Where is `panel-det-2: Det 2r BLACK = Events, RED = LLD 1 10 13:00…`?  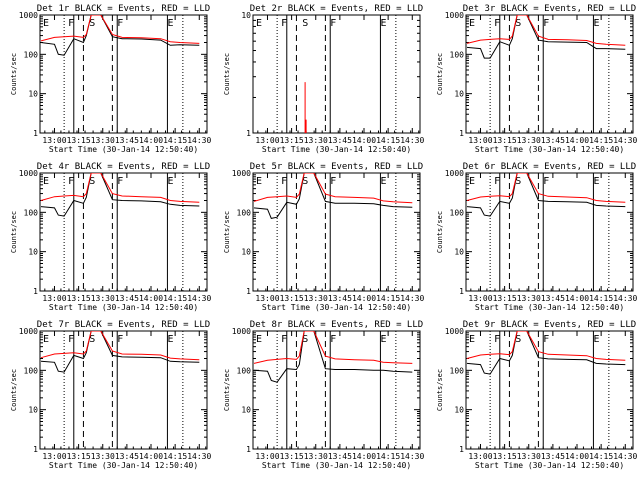 panel-det-2: Det 2r BLACK = Events, RED = LLD 1 10 13:00… is located at coordinates (323, 79).